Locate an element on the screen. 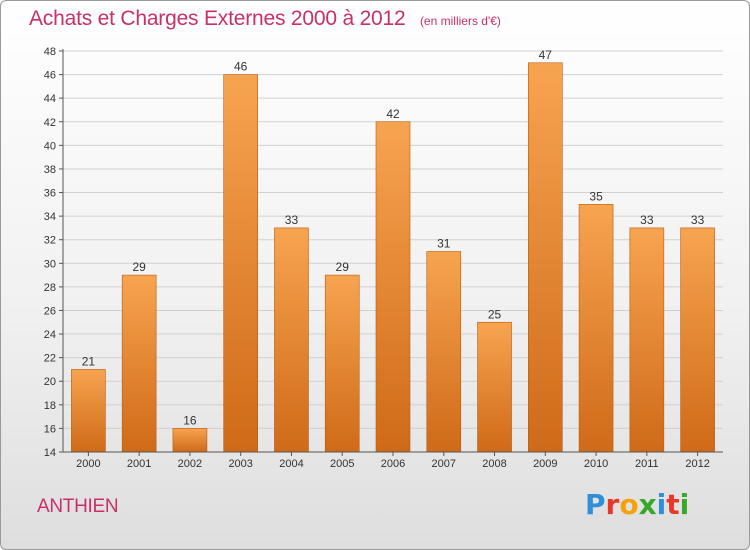 Image resolution: width=750 pixels, height=550 pixels. y-tick-label: 46 is located at coordinates (50, 76).